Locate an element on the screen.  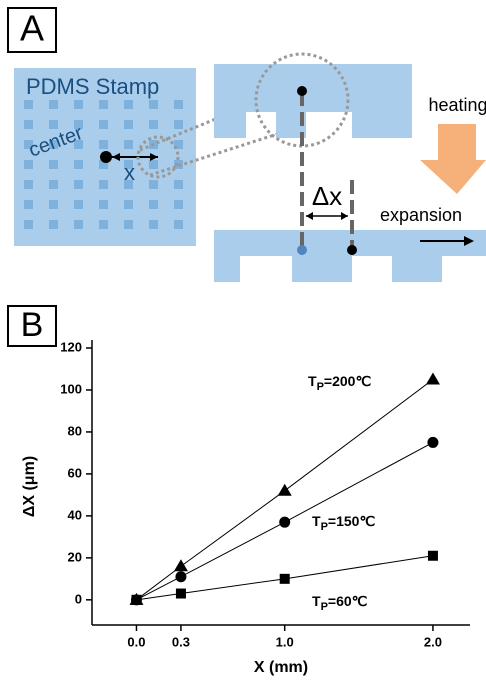
center-dot is located at coordinates (106, 157).